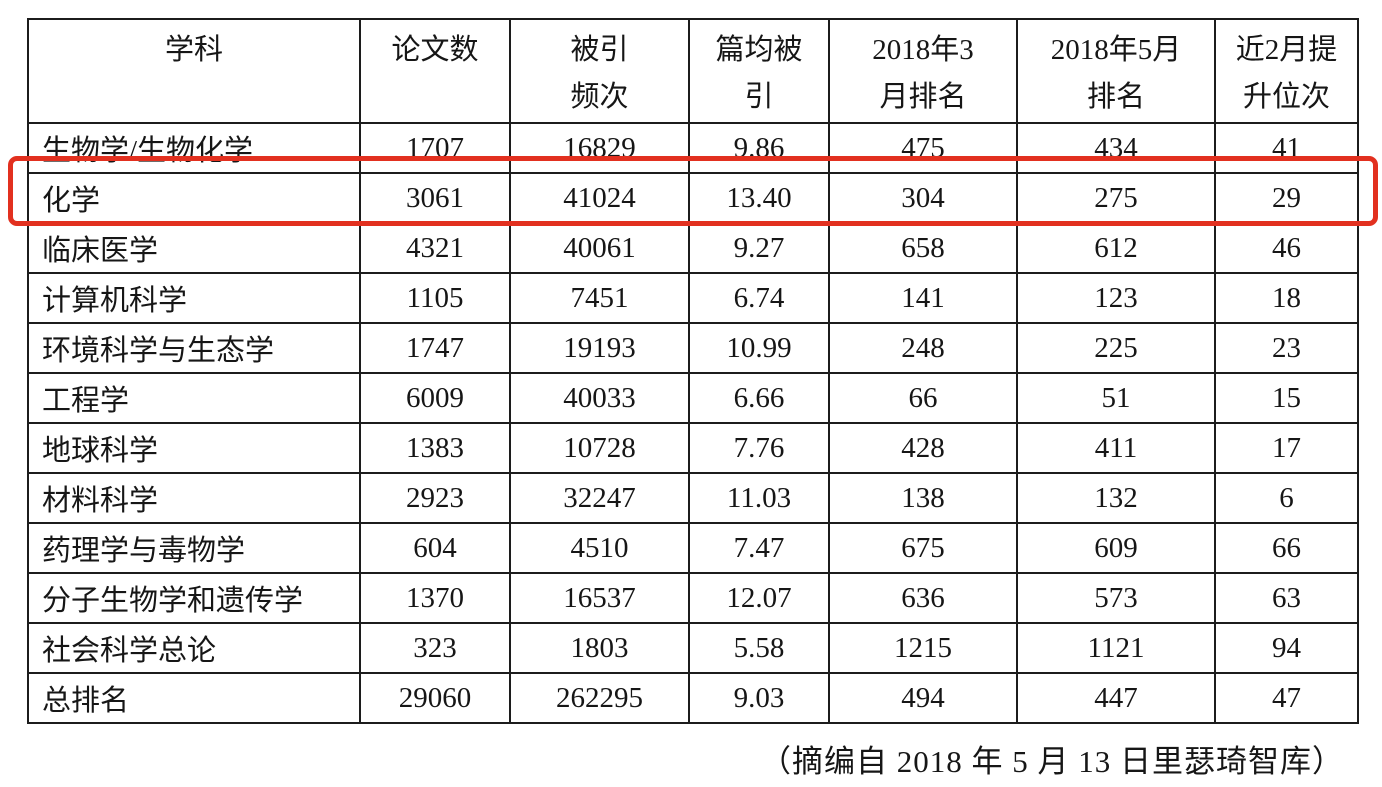 This screenshot has height=787, width=1382. What do you see at coordinates (923, 71) in the screenshot?
I see `column-header: 2018年3 月排名` at bounding box center [923, 71].